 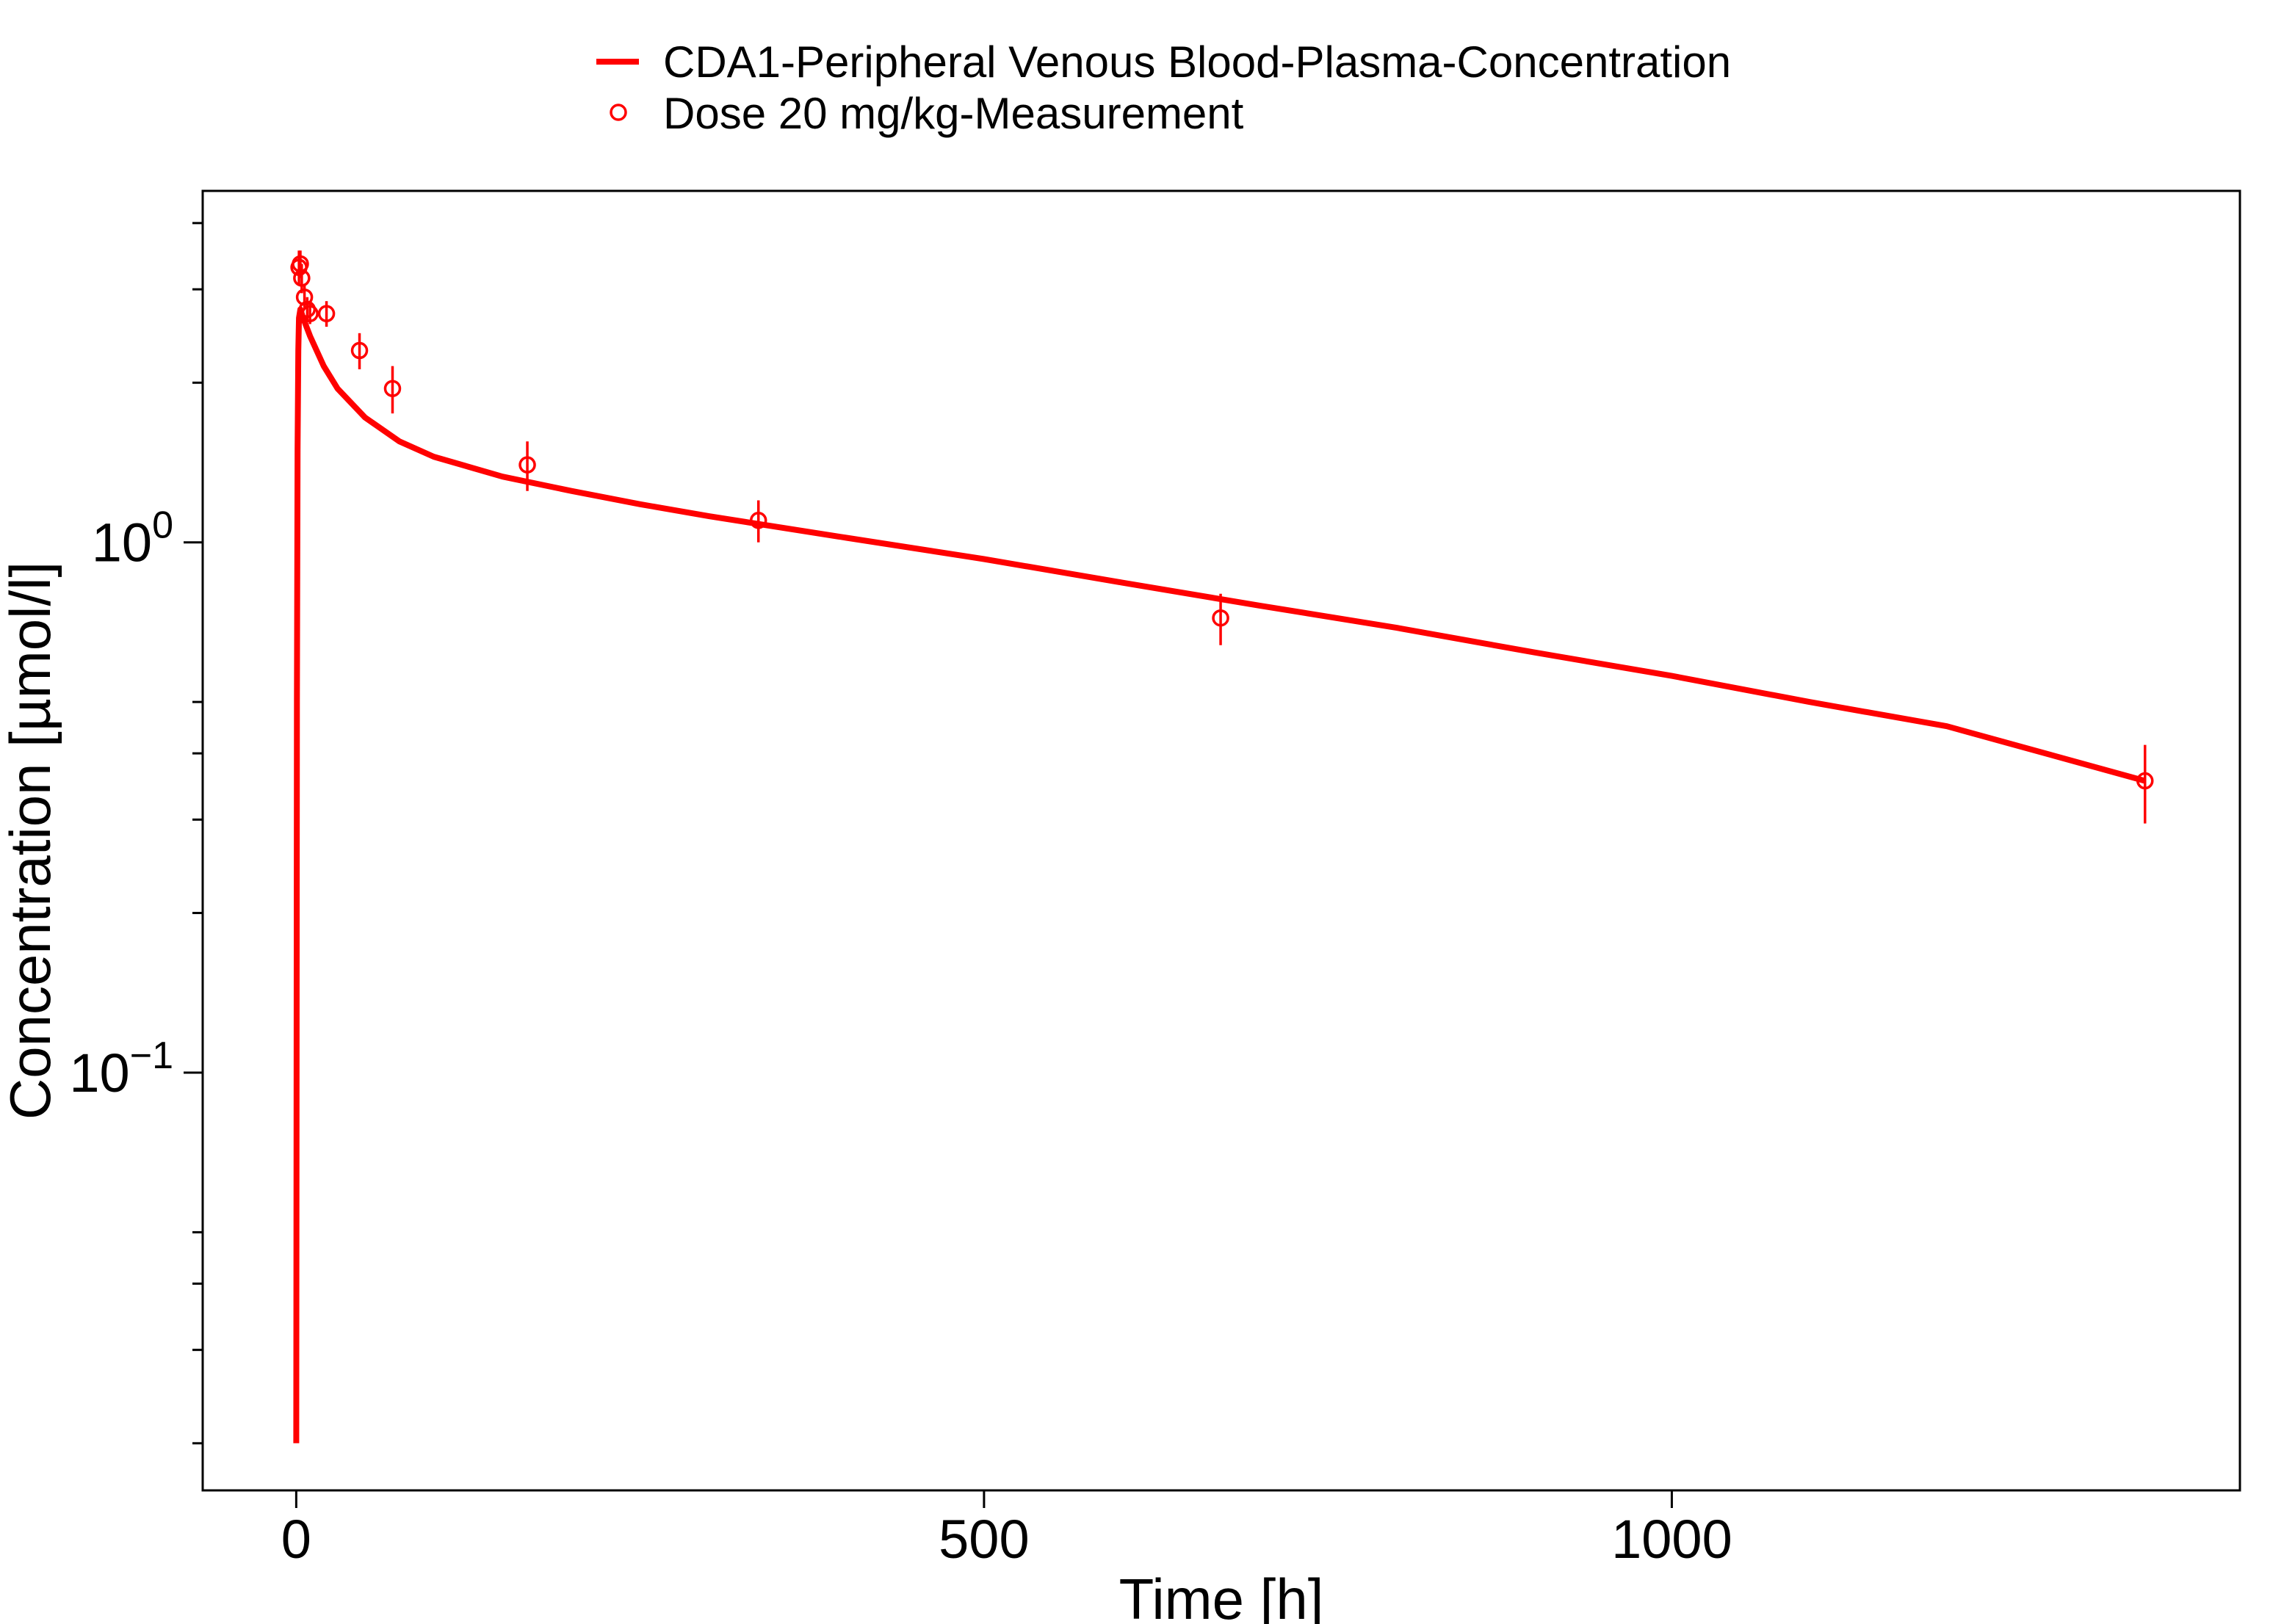 What do you see at coordinates (1221, 1595) in the screenshot?
I see `x-axis-title: Time [h]` at bounding box center [1221, 1595].